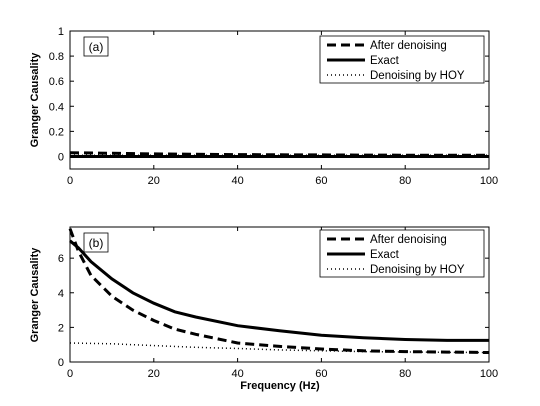 This screenshot has width=540, height=406. Describe the element at coordinates (70, 374) in the screenshot. I see `x-tick-label-b: 0` at that location.